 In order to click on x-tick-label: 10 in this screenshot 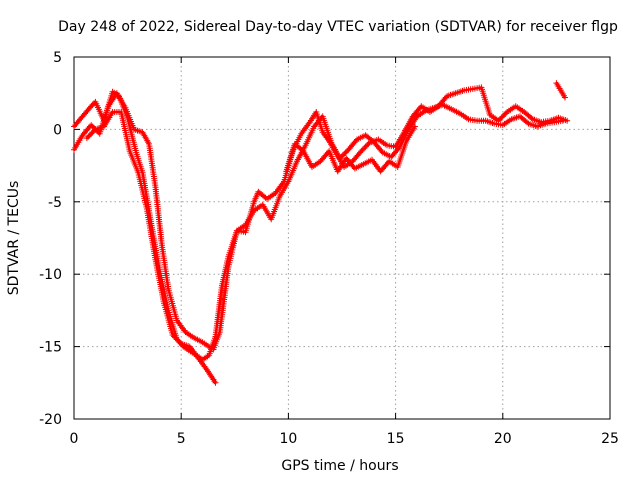, I will do `click(288, 439)`.